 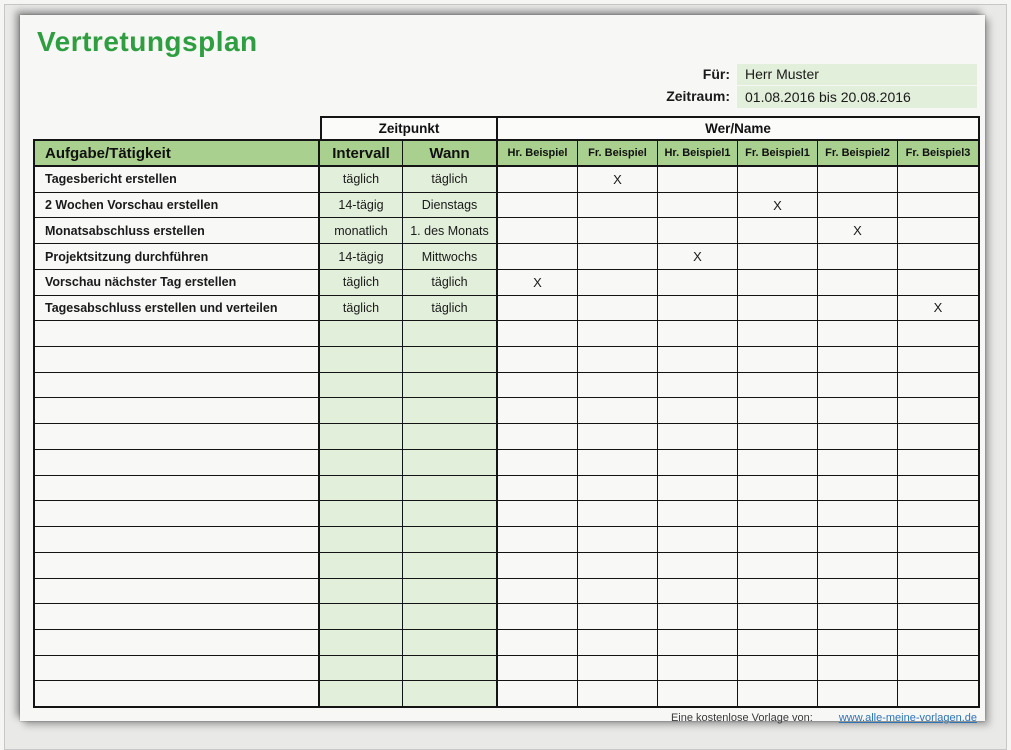 What do you see at coordinates (450, 231) in the screenshot?
I see `wann-cell: 1. des Monats` at bounding box center [450, 231].